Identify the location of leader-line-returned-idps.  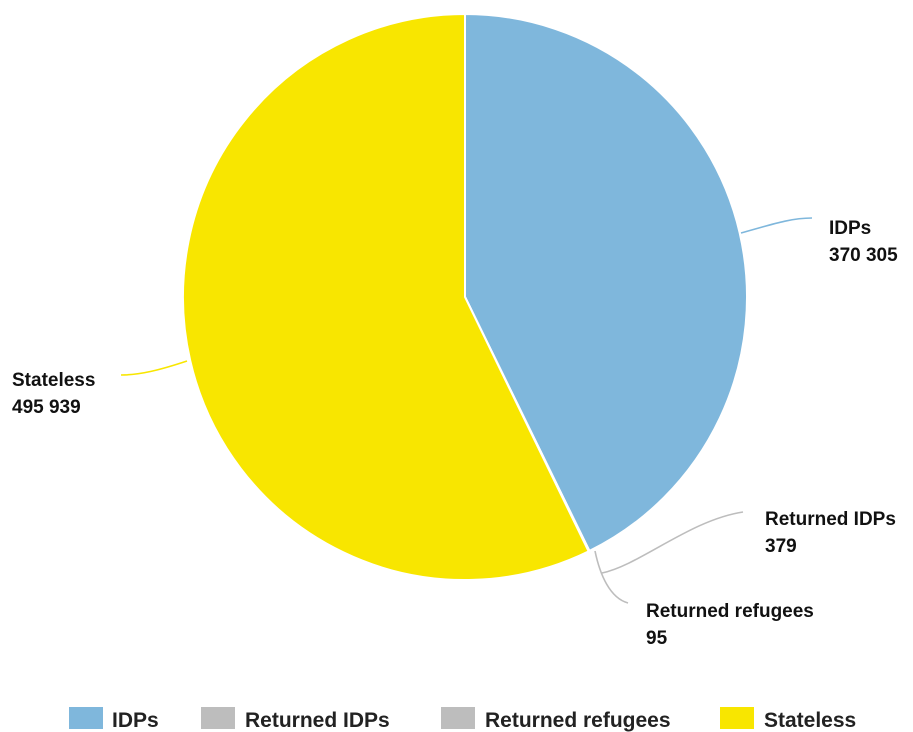
(672, 542).